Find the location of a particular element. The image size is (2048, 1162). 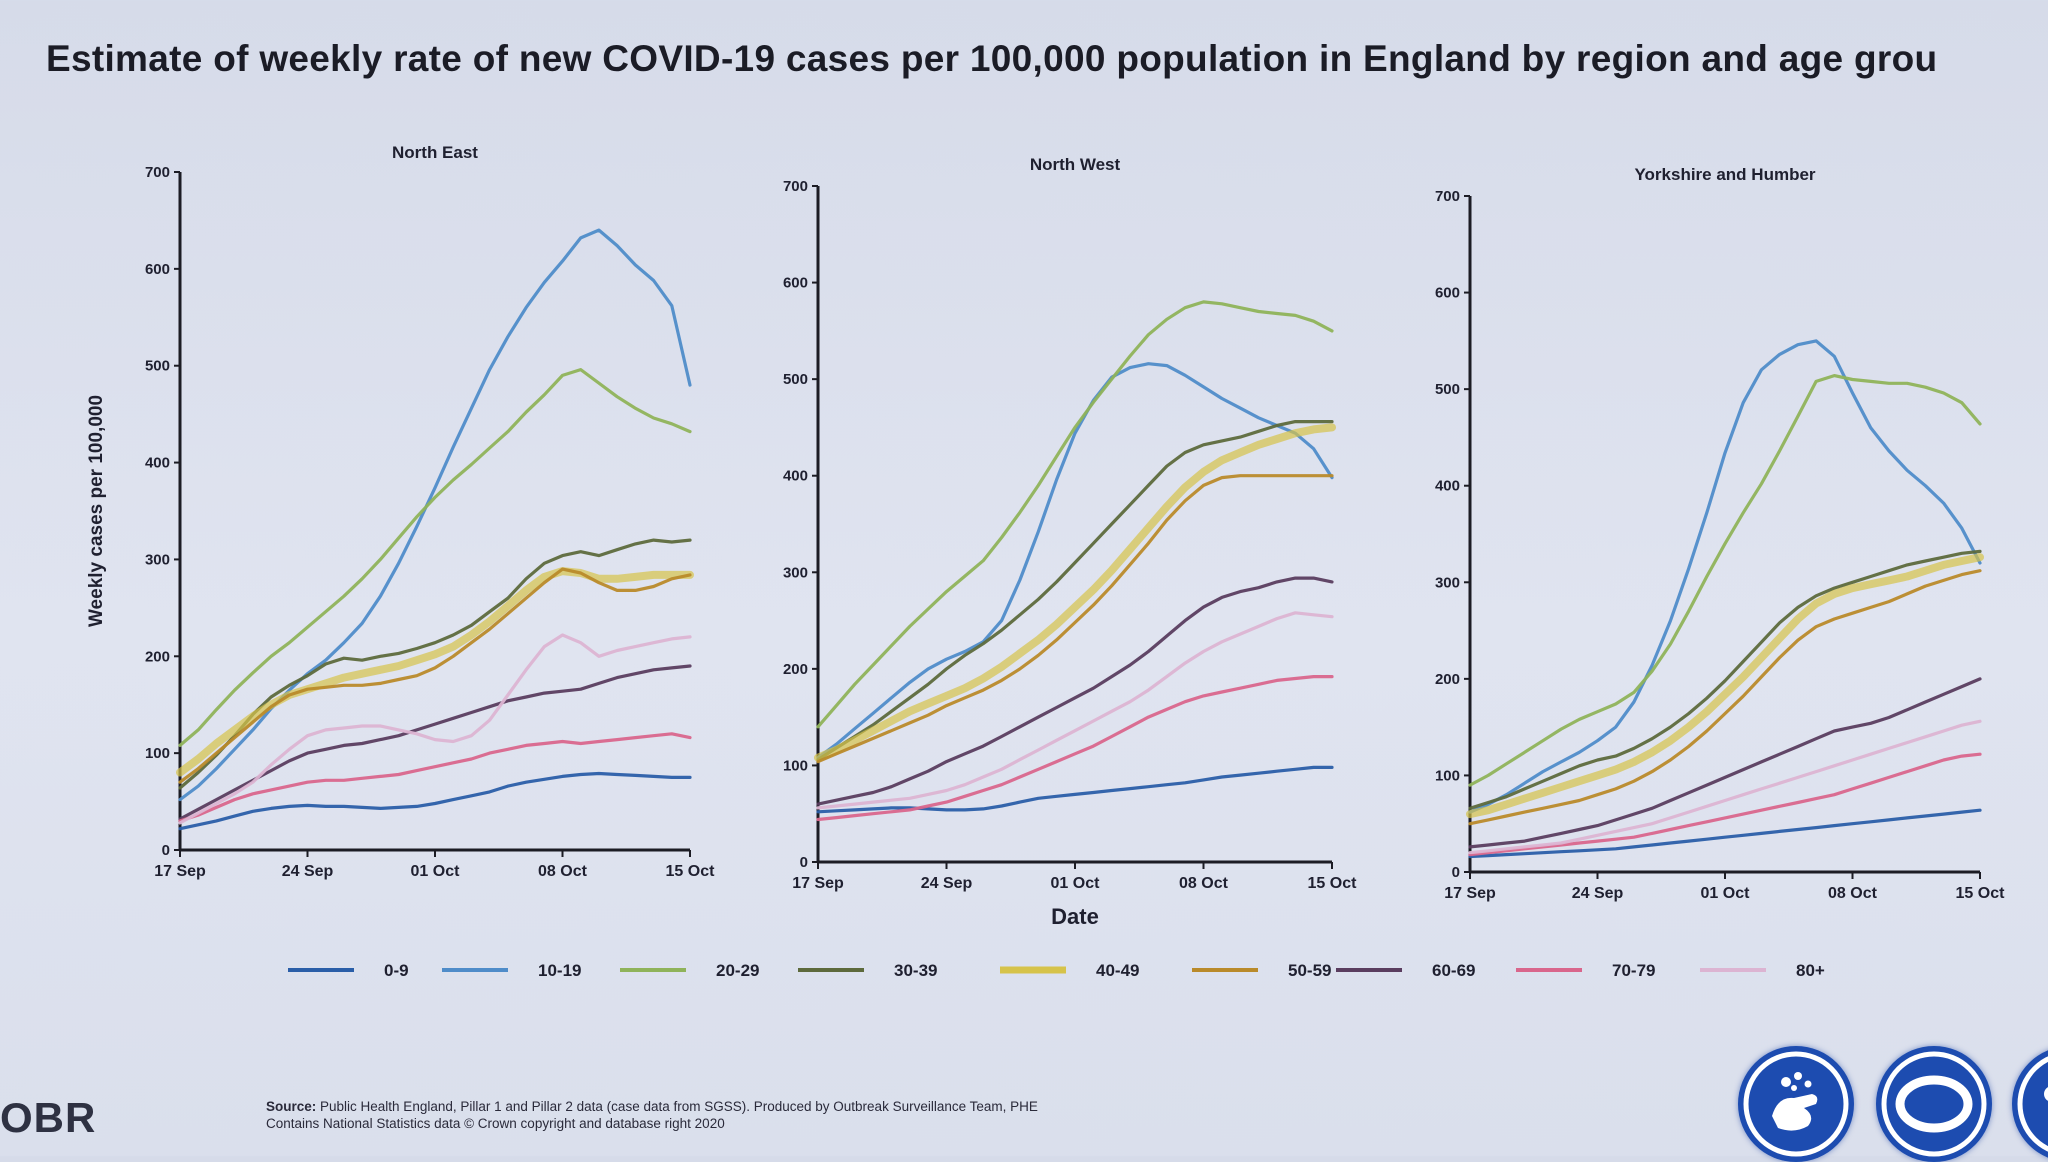

panel-title: North West is located at coordinates (1075, 164).